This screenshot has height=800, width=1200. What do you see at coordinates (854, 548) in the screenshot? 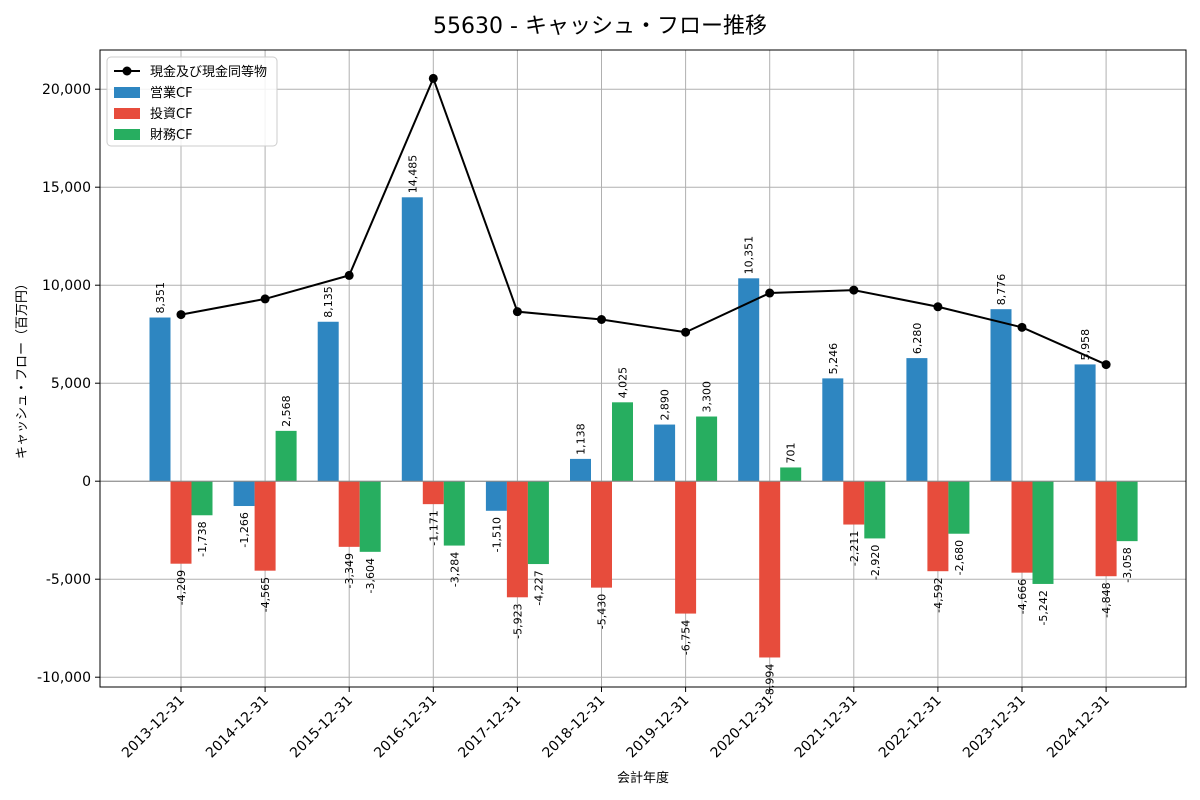
I see `data-label: -2,211` at bounding box center [854, 548].